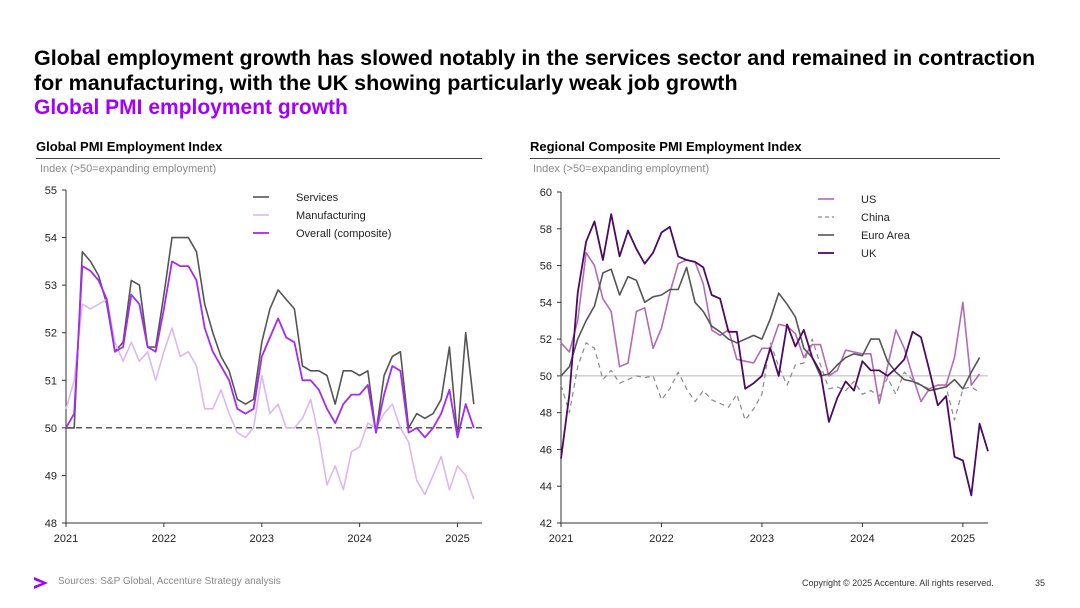 This screenshot has height=608, width=1080. Describe the element at coordinates (770, 379) in the screenshot. I see `series-line-china` at that location.